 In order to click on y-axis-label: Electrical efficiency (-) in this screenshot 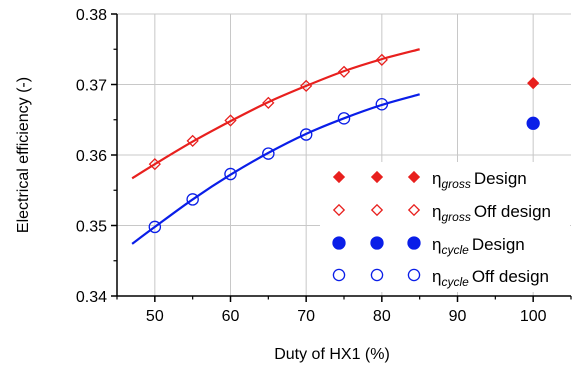, I will do `click(23, 155)`.